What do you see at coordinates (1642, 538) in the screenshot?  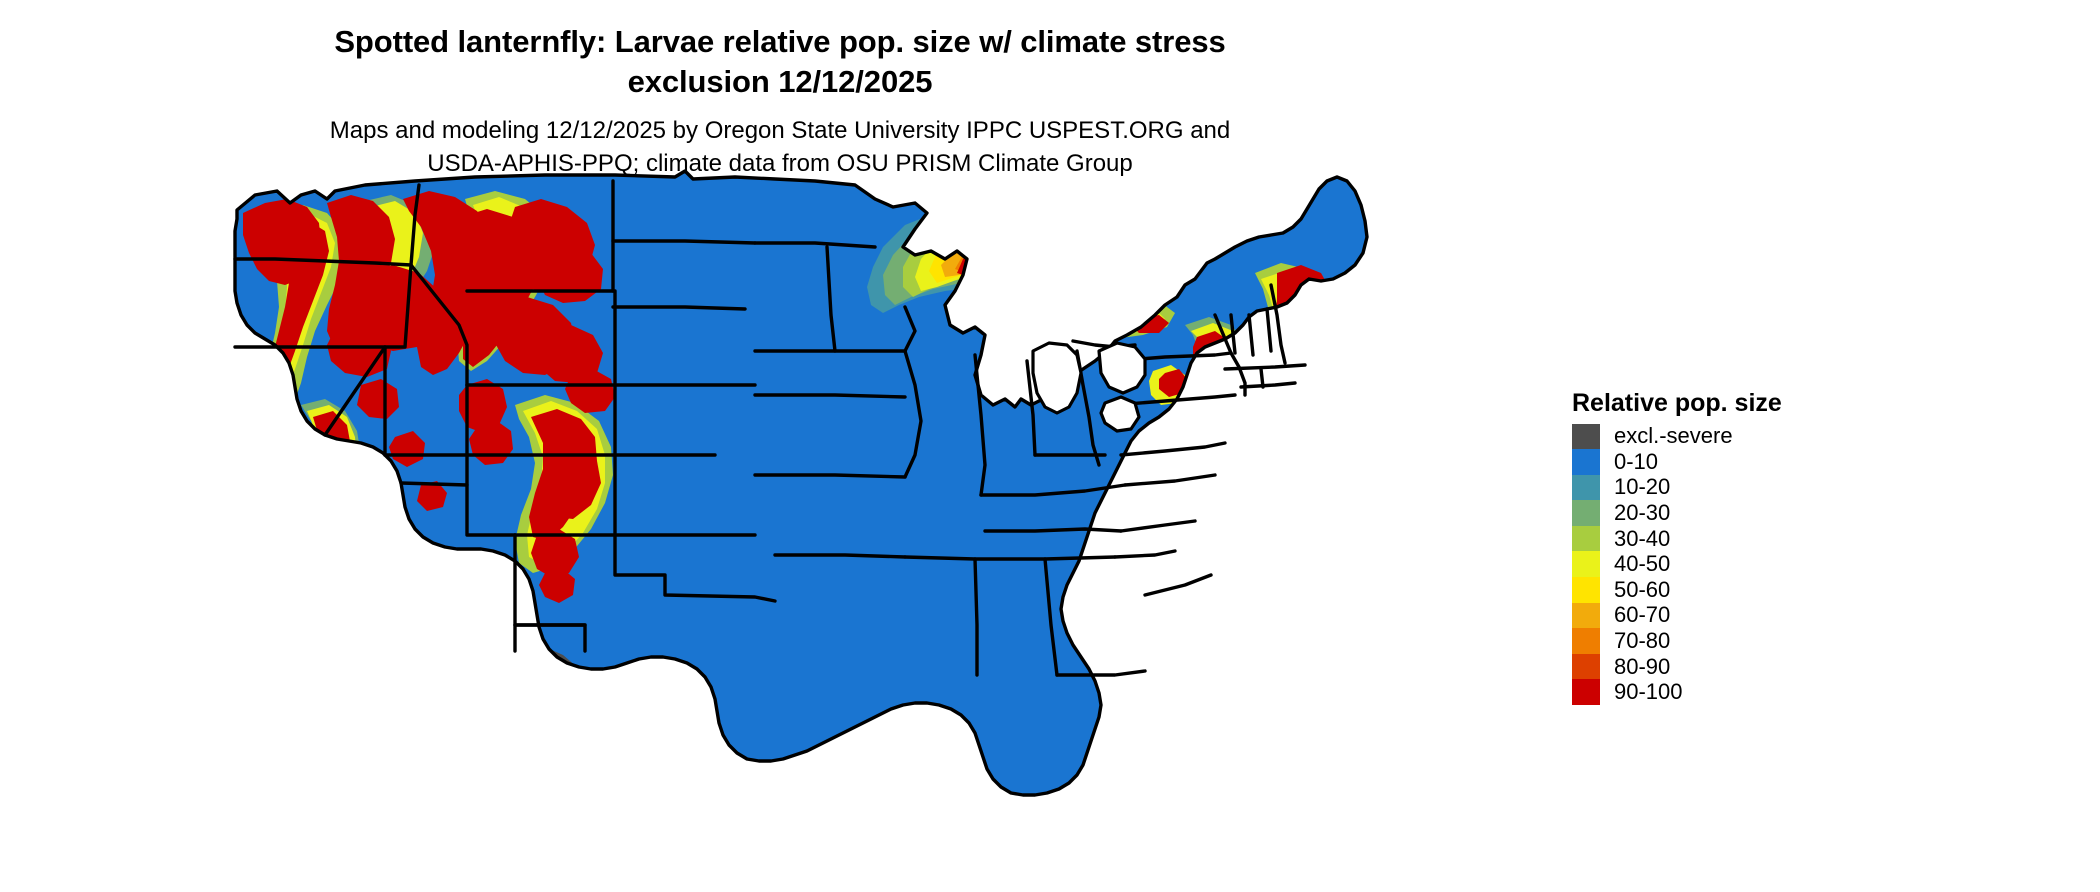 I see `legend-label: 30-40` at bounding box center [1642, 538].